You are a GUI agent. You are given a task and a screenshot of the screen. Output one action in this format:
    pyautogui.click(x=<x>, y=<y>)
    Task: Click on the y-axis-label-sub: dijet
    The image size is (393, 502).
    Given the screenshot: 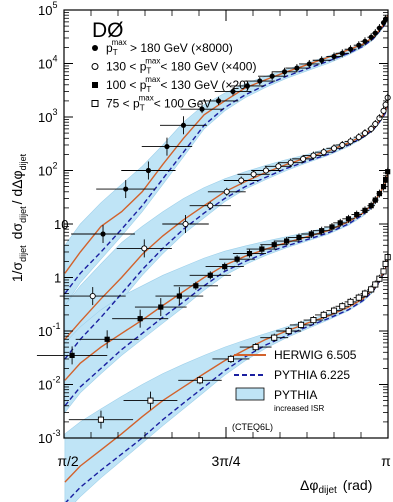 What is the action you would take?
    pyautogui.click(x=23, y=253)
    